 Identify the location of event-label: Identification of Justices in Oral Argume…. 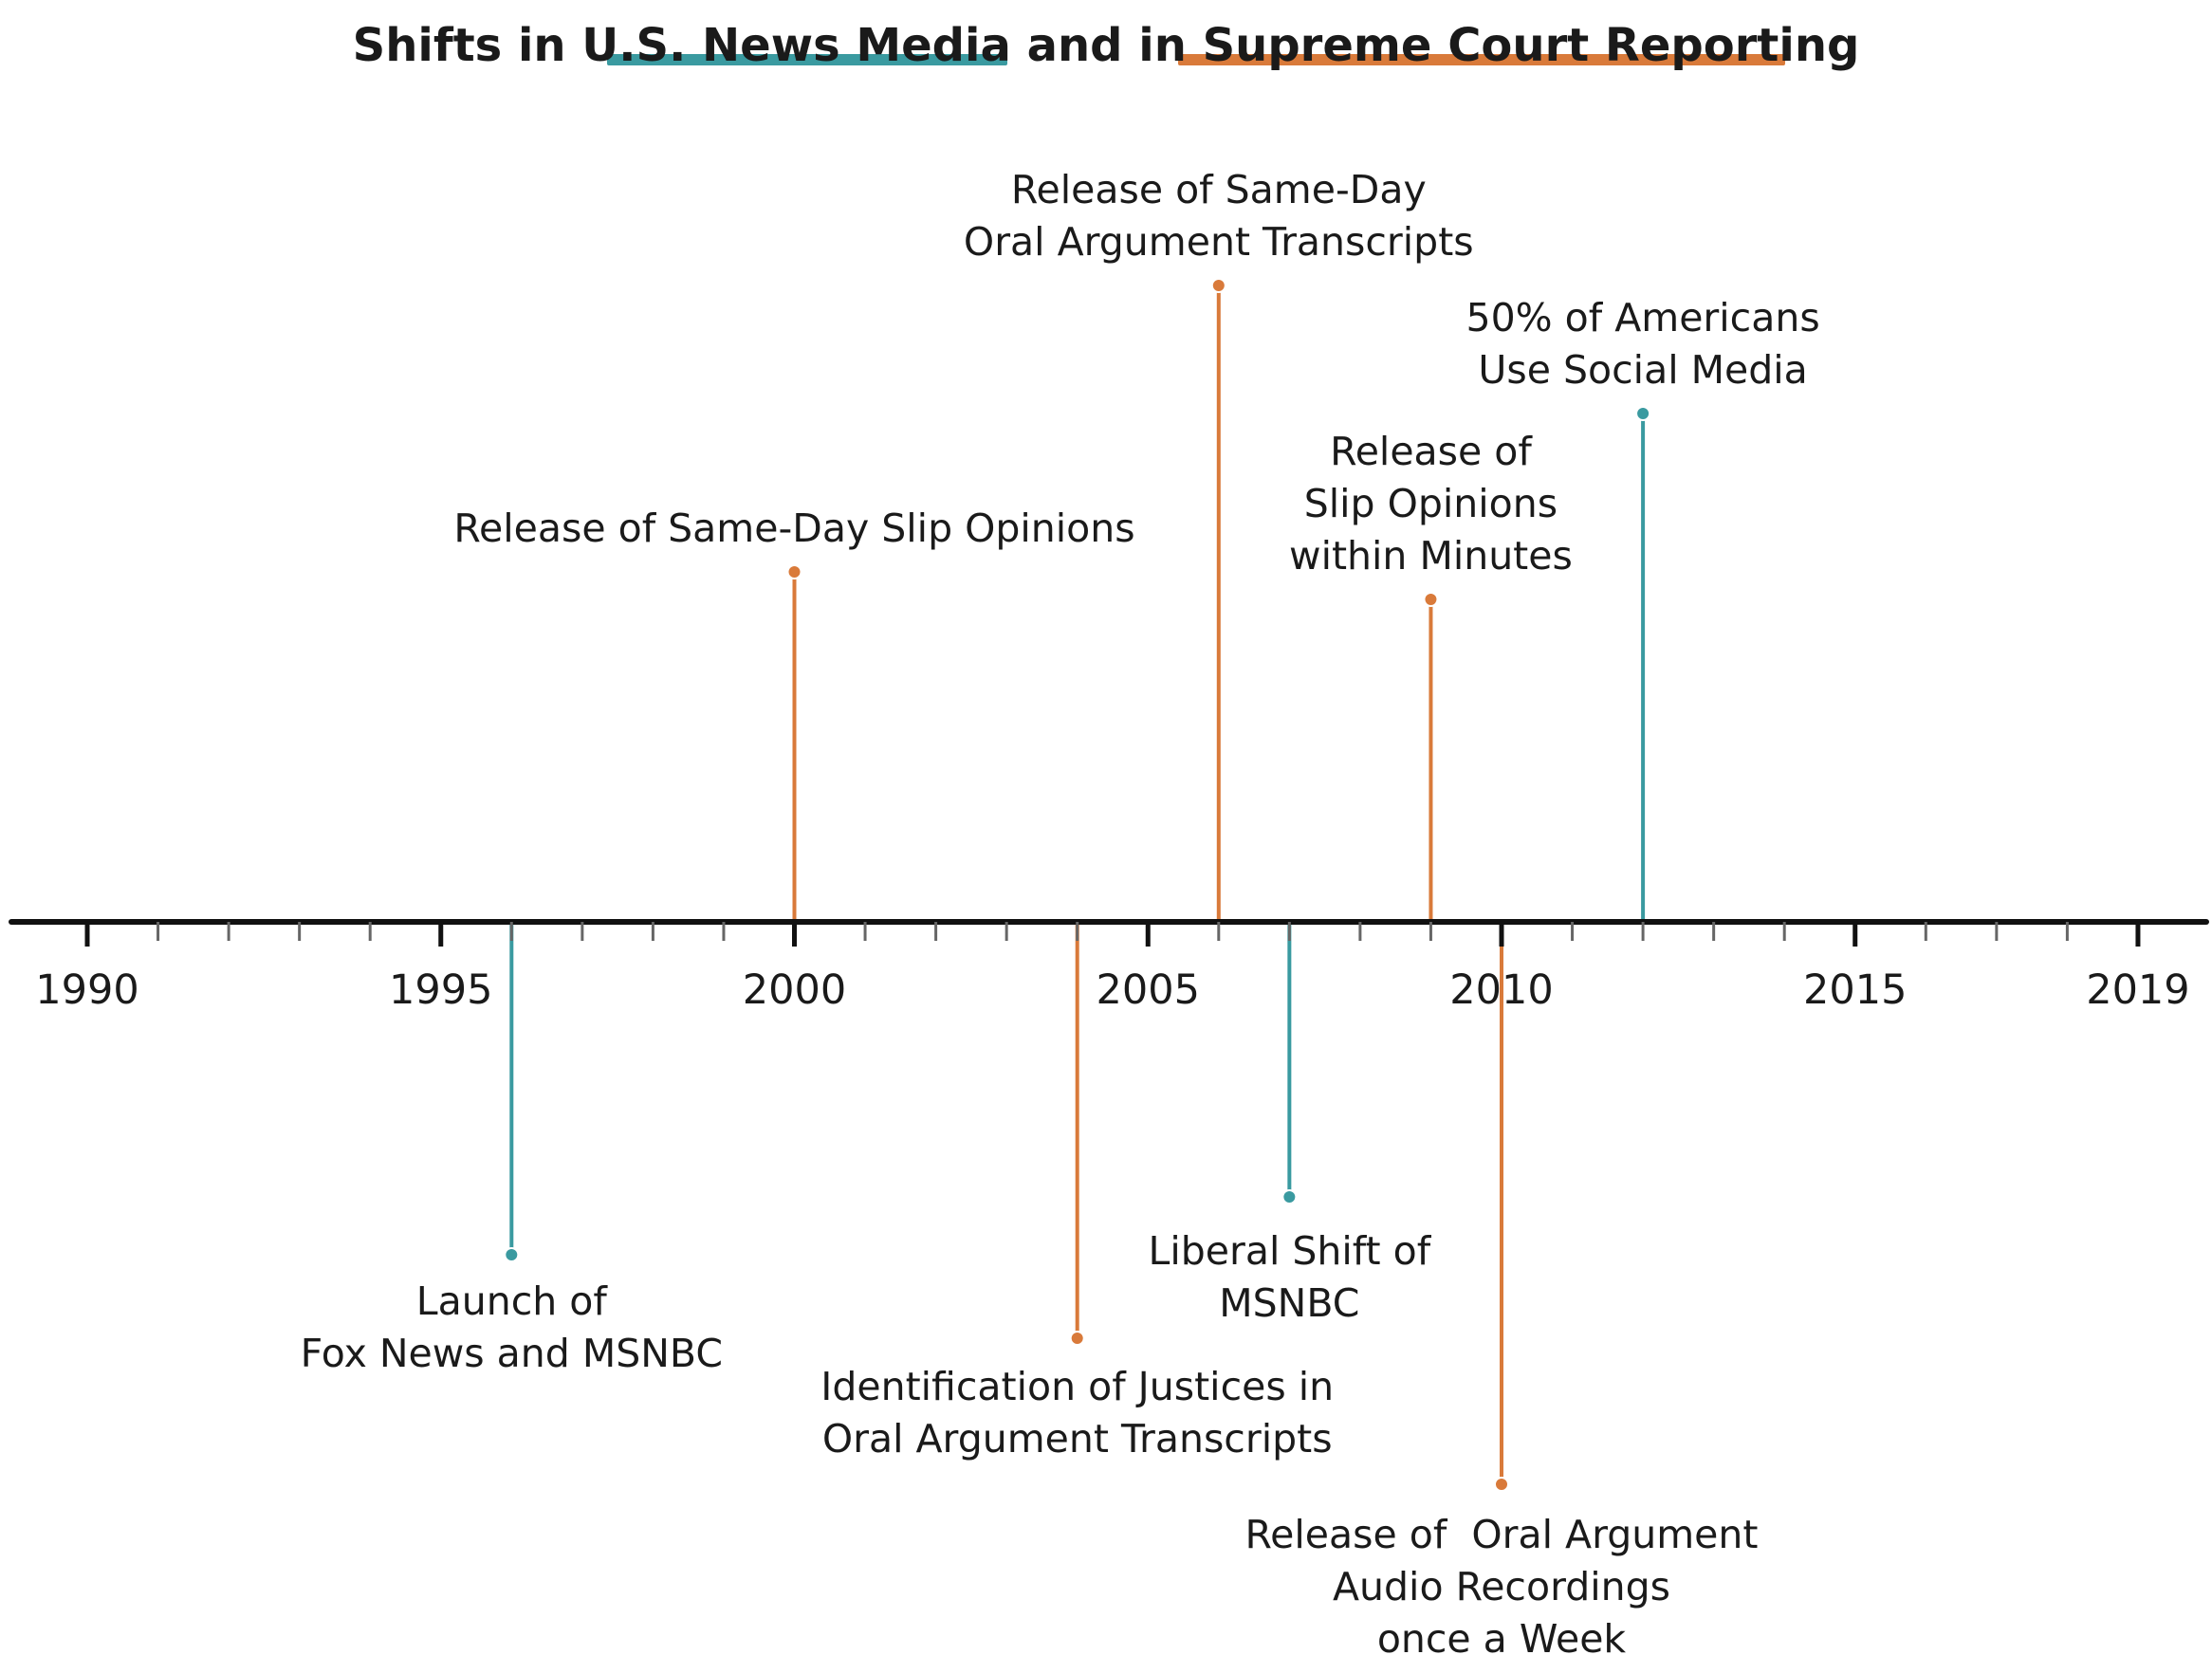
(1077, 1413).